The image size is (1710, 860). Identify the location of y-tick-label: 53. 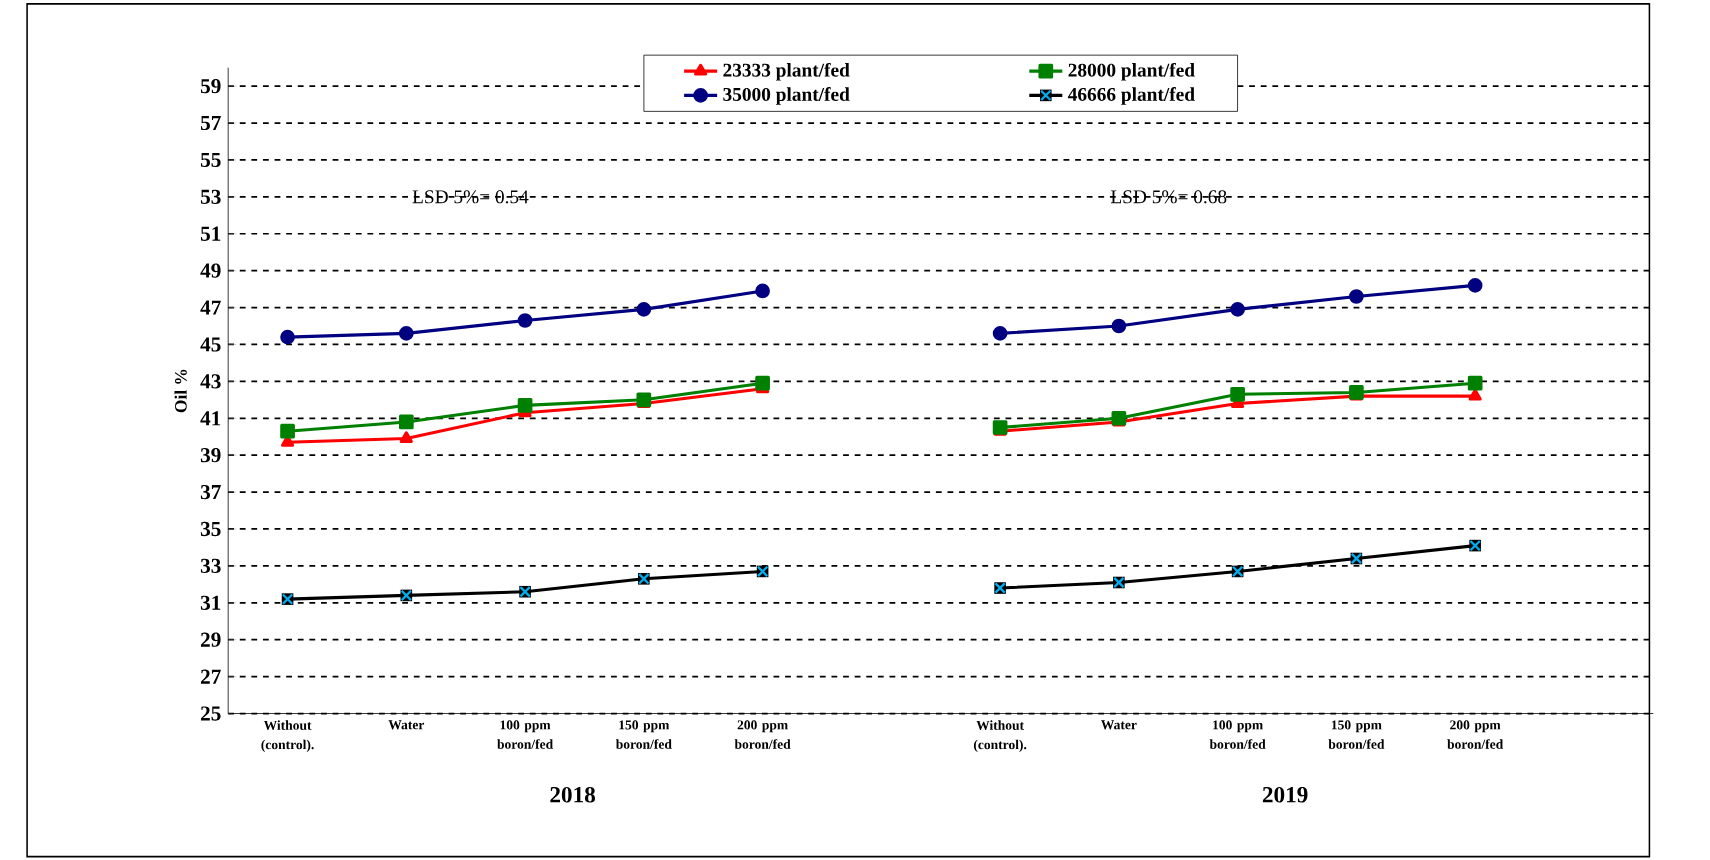
(210, 196).